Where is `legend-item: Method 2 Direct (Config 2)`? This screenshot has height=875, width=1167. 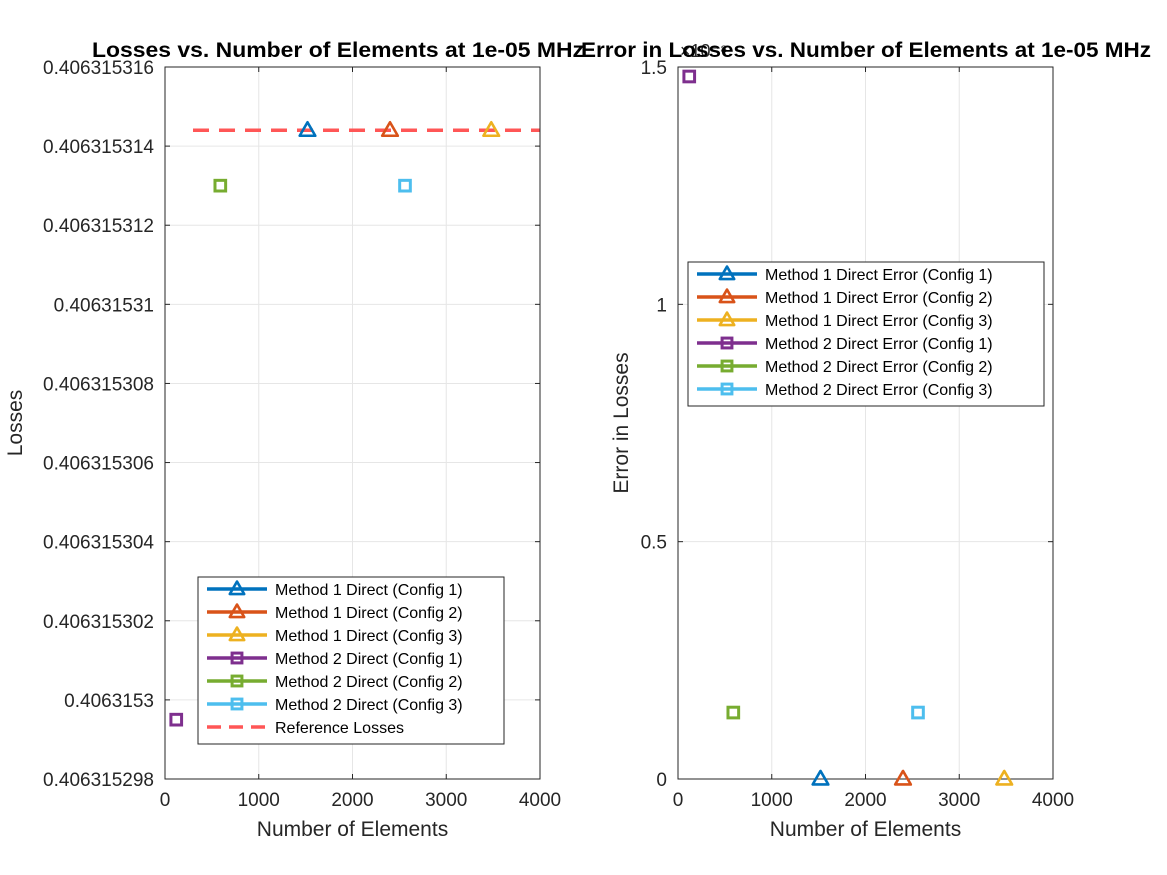 legend-item: Method 2 Direct (Config 2) is located at coordinates (335, 682).